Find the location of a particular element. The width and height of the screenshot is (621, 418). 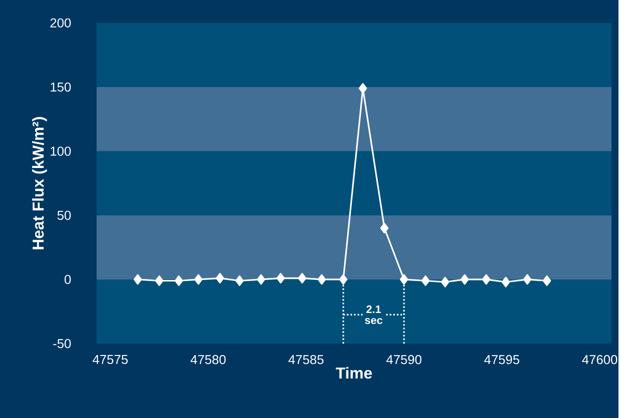

annotation: 2.1 sec is located at coordinates (373, 314).